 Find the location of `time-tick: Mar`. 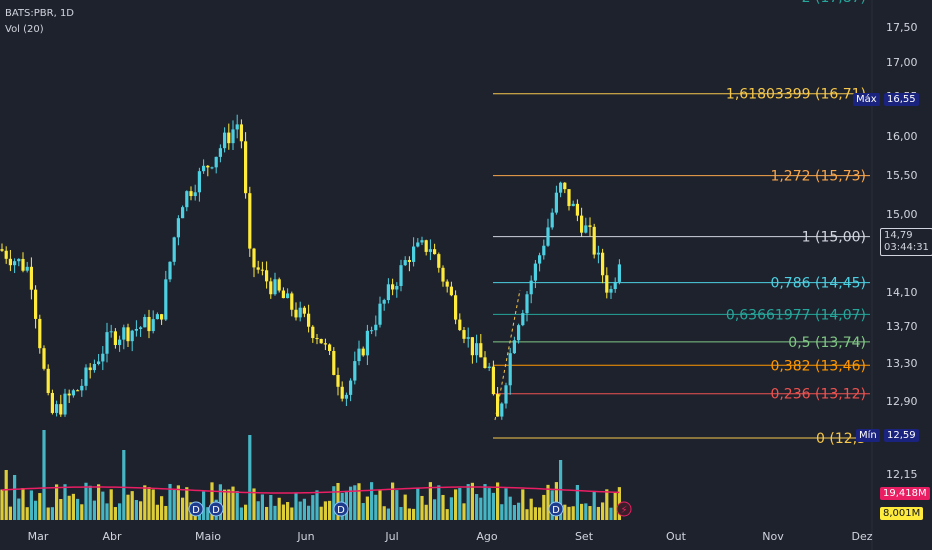

time-tick: Mar is located at coordinates (38, 536).